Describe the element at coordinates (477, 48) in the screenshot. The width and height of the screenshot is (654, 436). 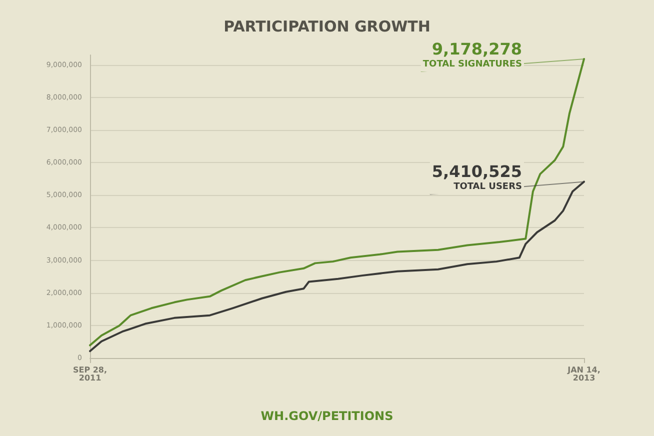
I see `data-label: 9,178,278` at that location.